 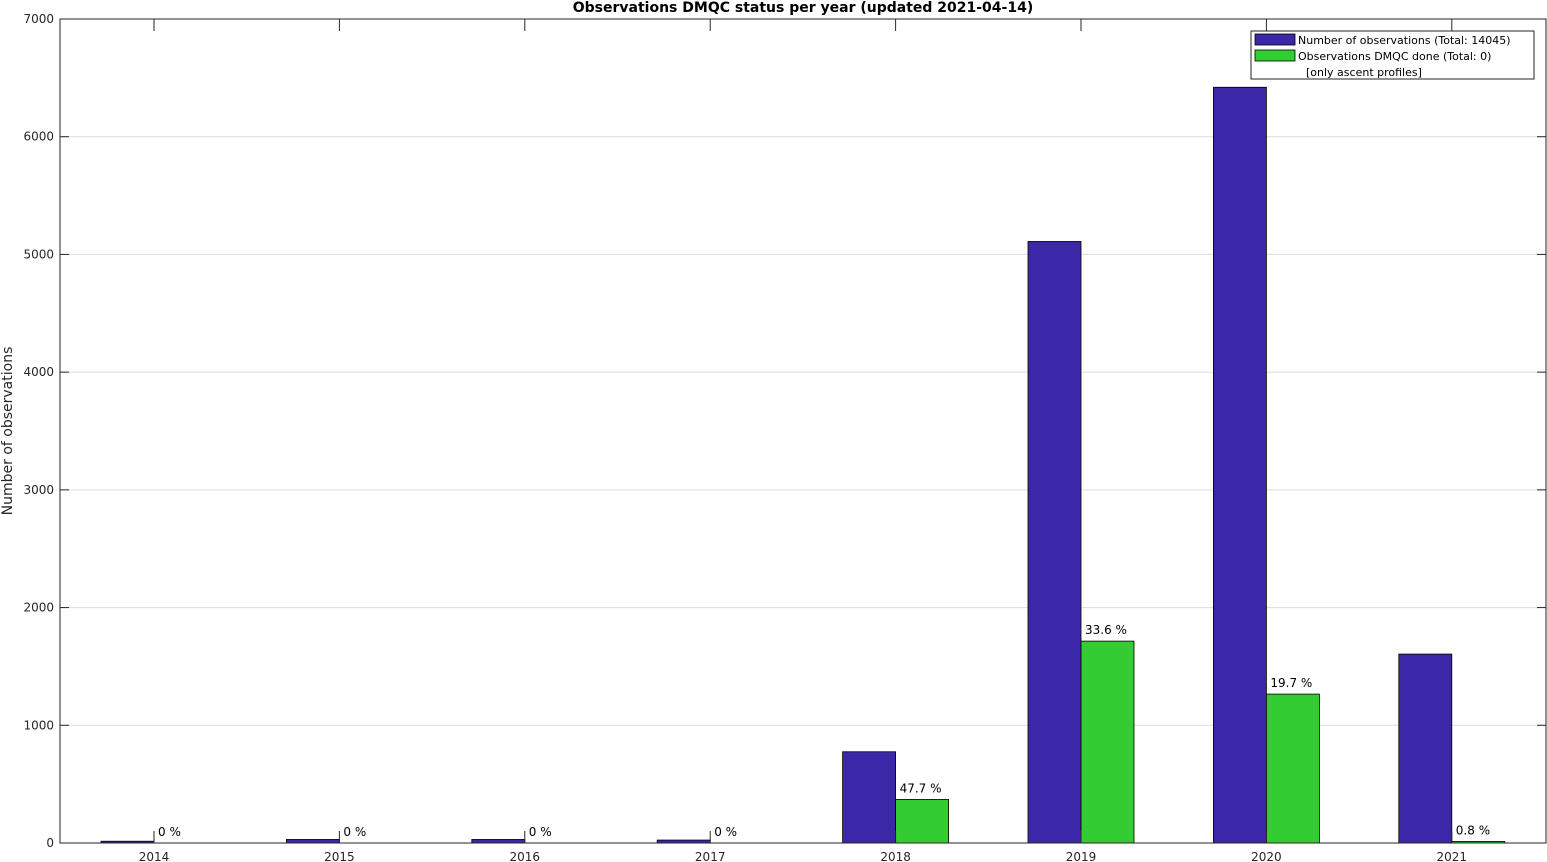 I want to click on y-tick-label: 3000, so click(x=38, y=490).